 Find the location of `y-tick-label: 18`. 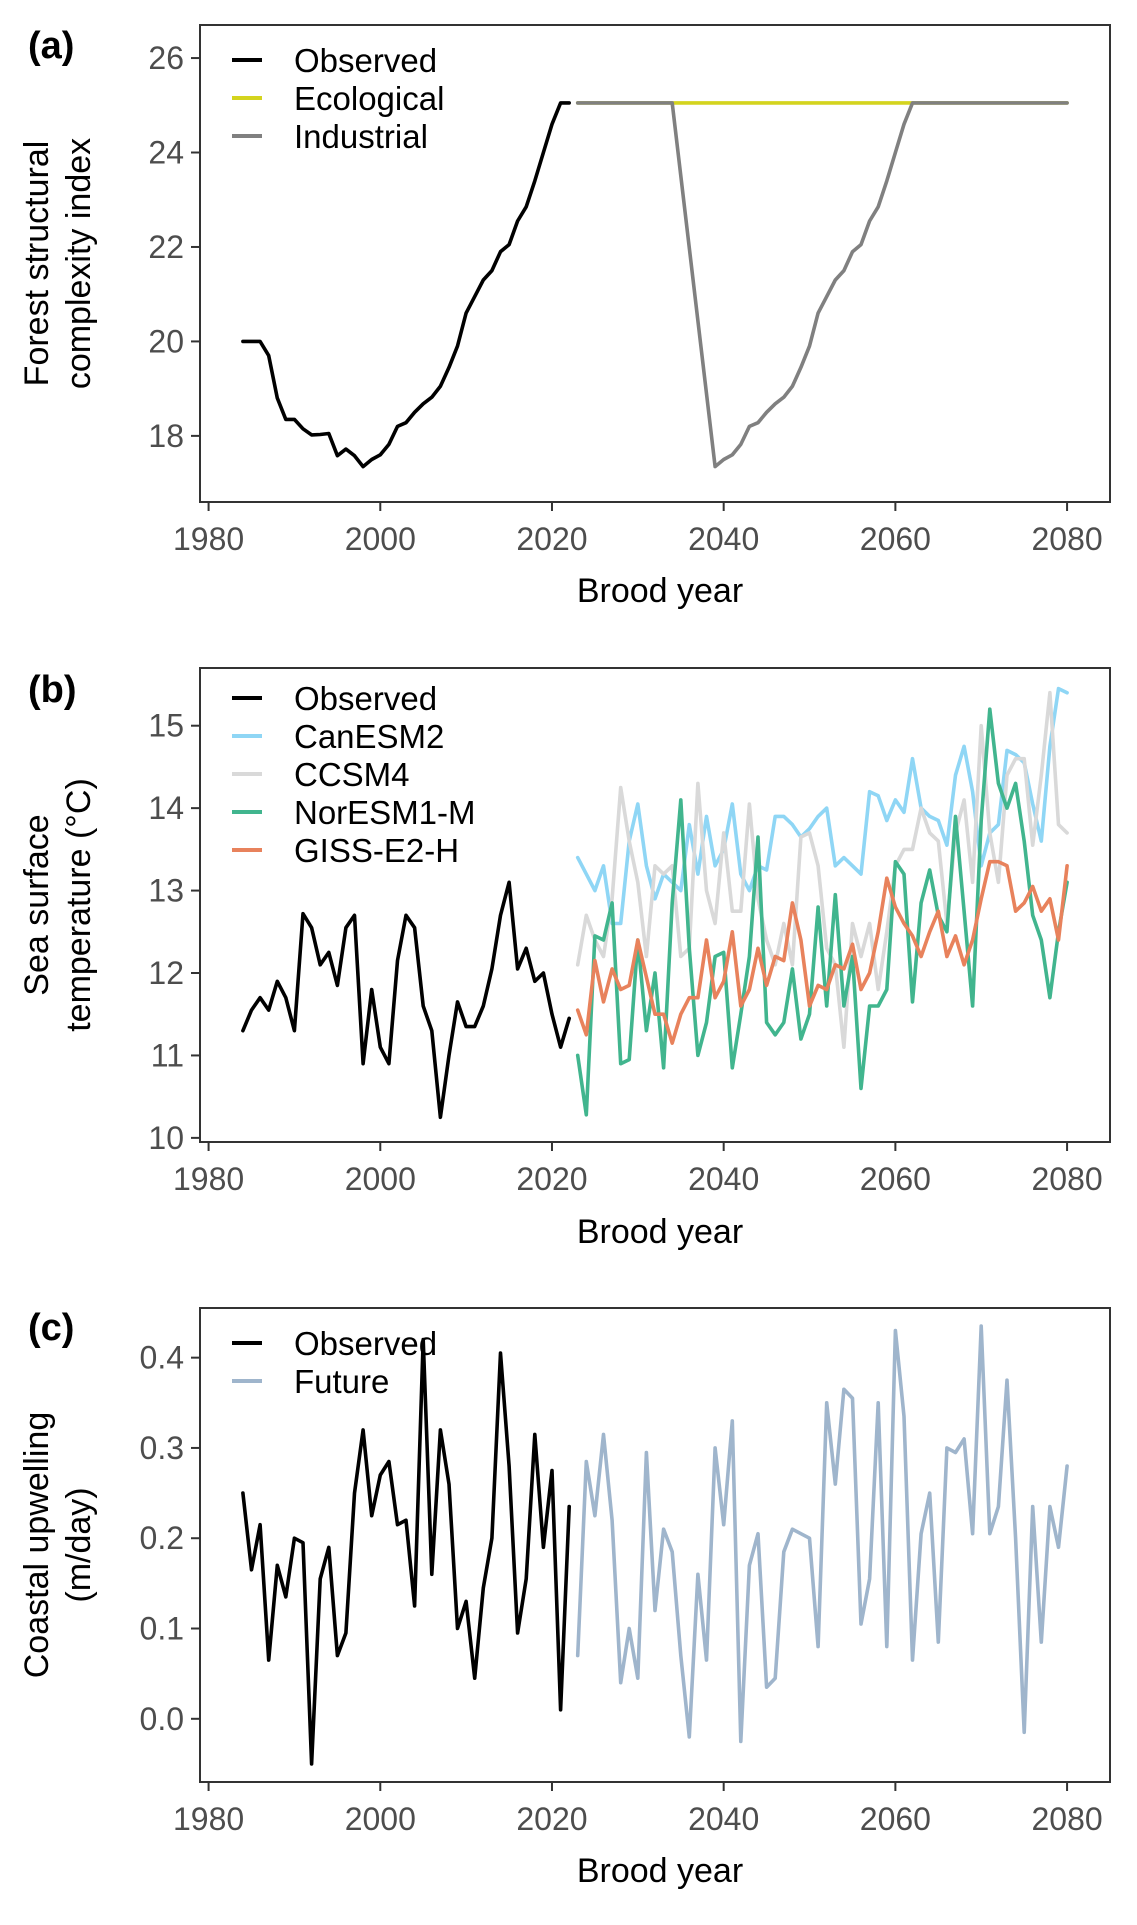

y-tick-label: 18 is located at coordinates (166, 436).